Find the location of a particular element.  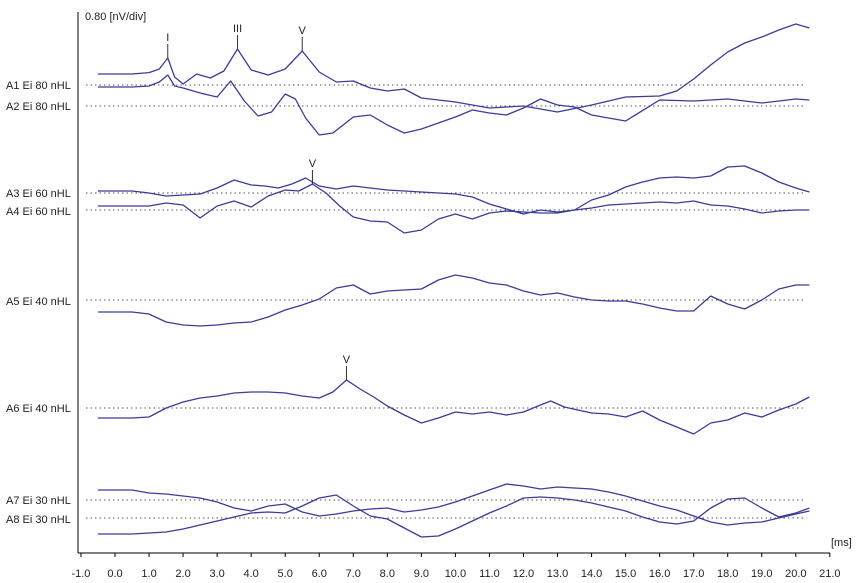

trace-label: A3 Ei 60 nHL is located at coordinates (38, 194).